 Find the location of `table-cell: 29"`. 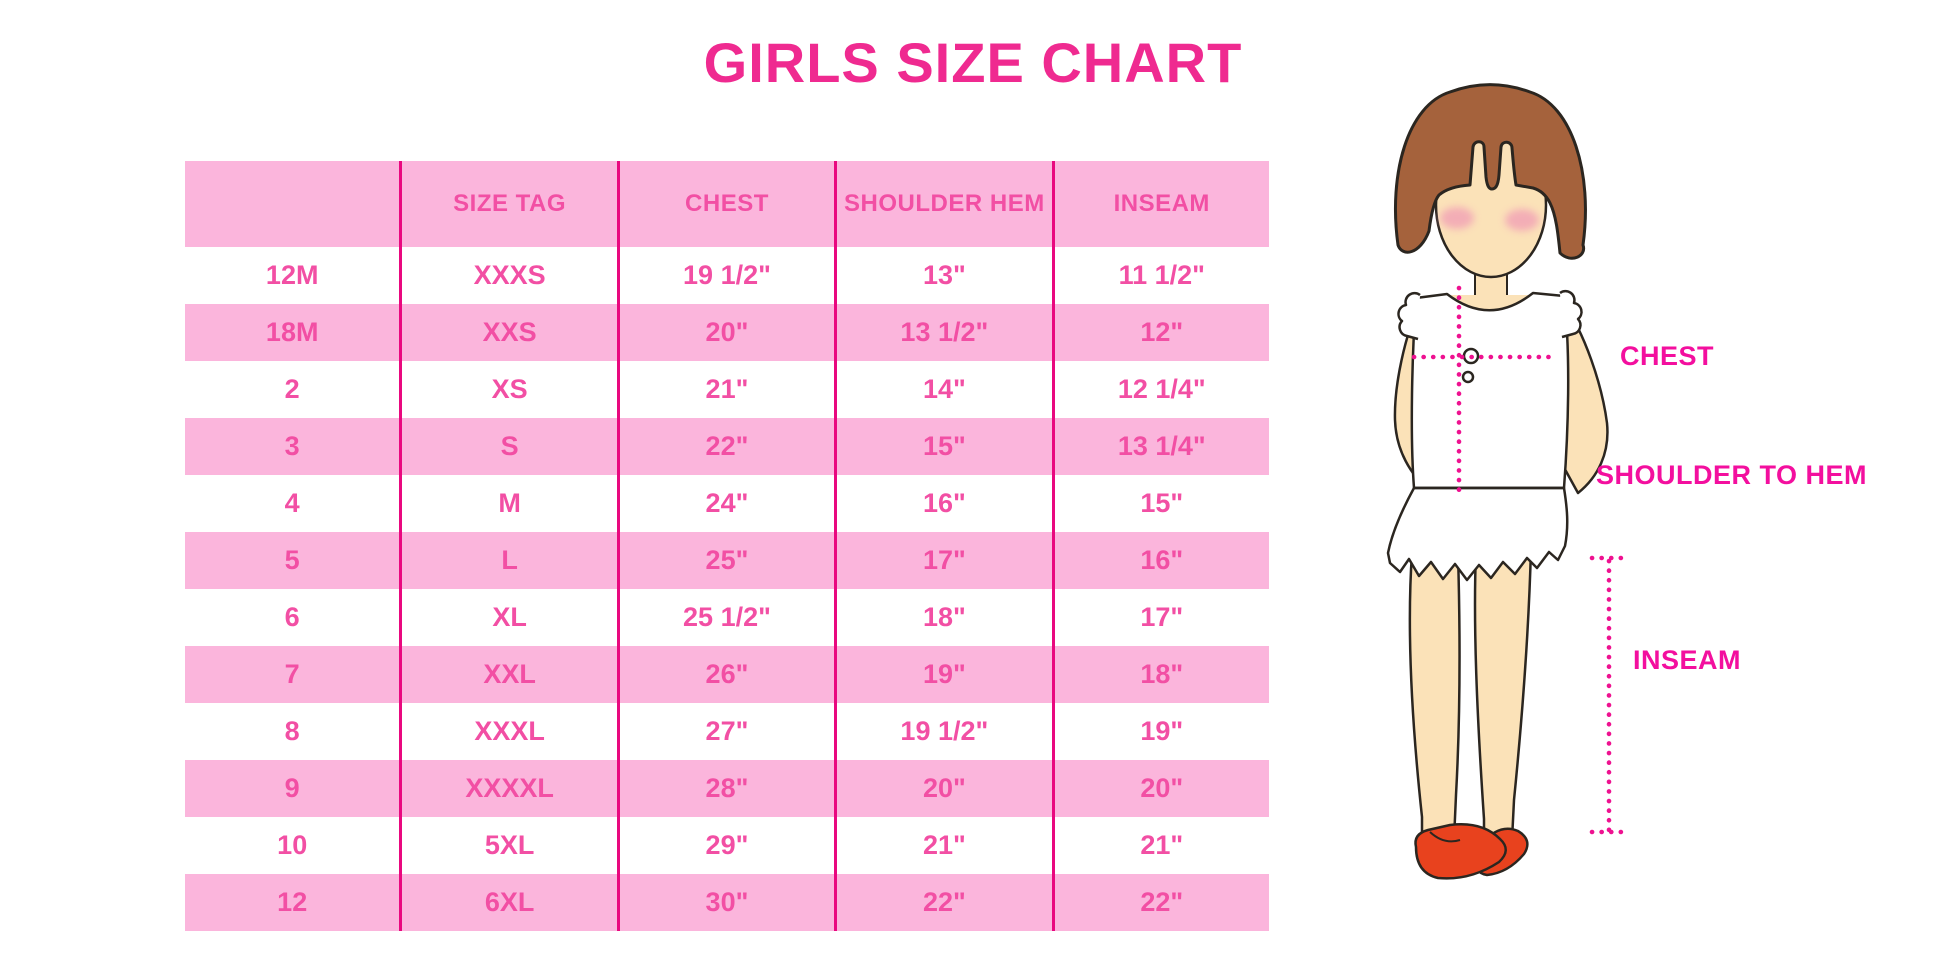

table-cell: 29" is located at coordinates (728, 845).